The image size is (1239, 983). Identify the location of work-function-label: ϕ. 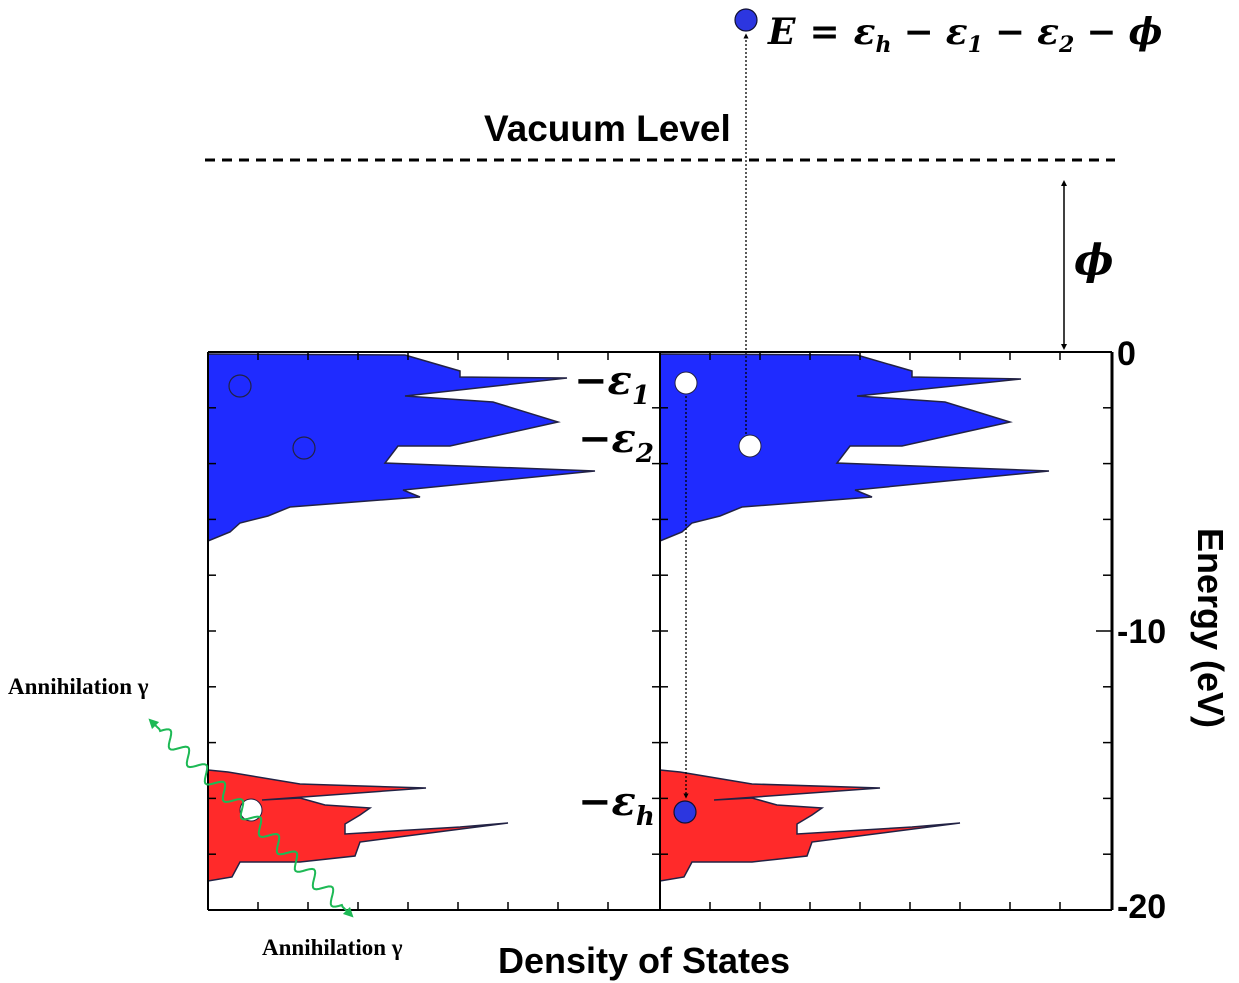
(1094, 259).